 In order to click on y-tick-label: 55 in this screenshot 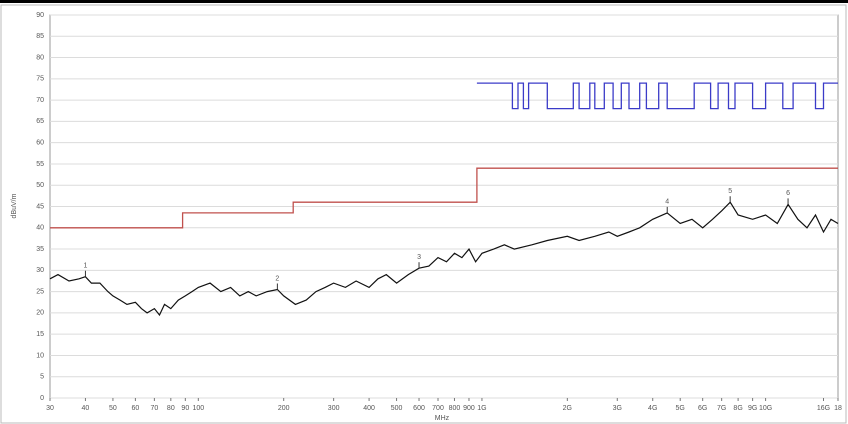, I will do `click(40, 164)`.